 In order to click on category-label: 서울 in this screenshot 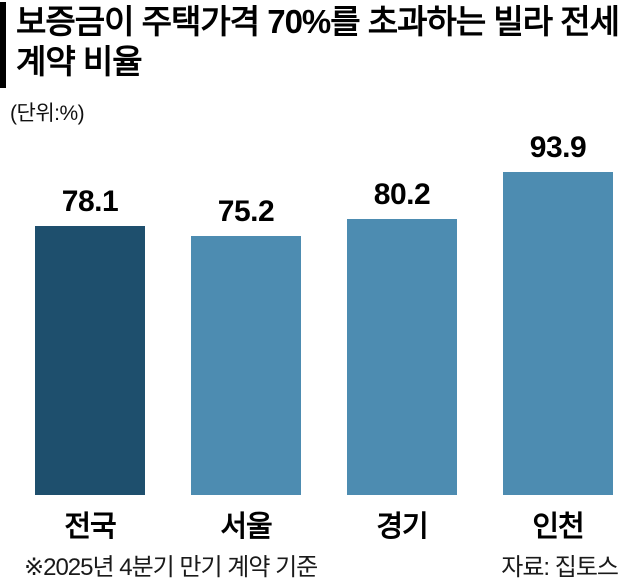, I will do `click(246, 526)`.